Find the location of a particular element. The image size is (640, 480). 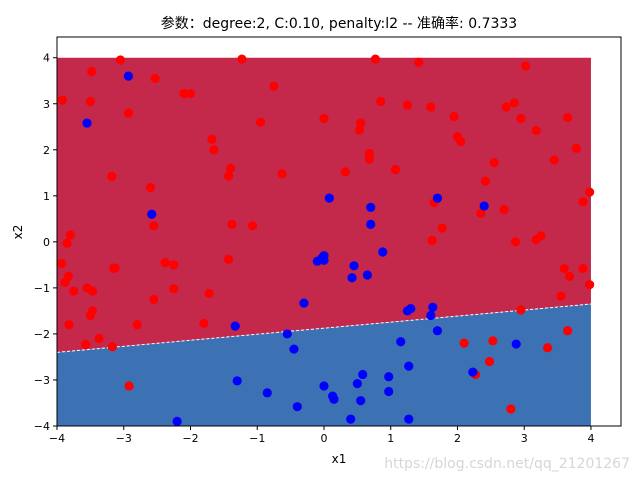

y-tick-label: 2 is located at coordinates (46, 150).